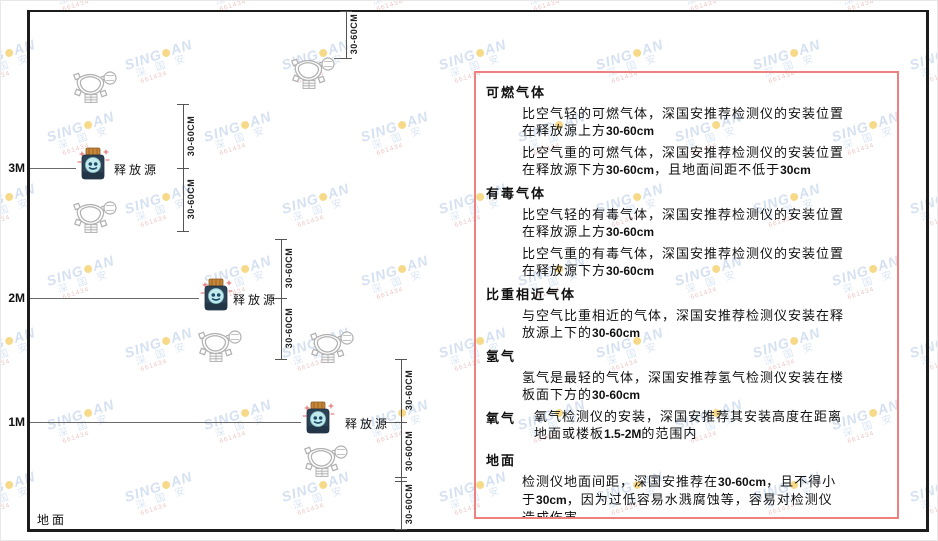 The width and height of the screenshot is (938, 541). I want to click on height-label-2m: 2M, so click(16, 298).